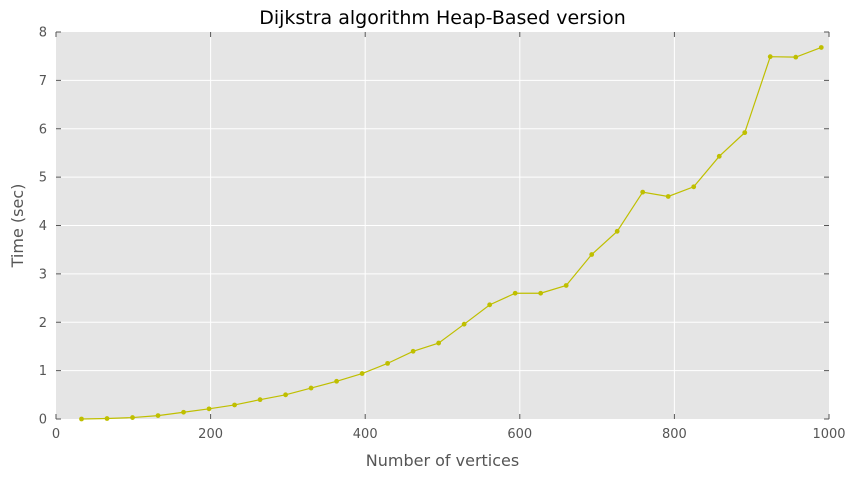 The height and width of the screenshot is (479, 857). What do you see at coordinates (442, 460) in the screenshot?
I see `x-axis-label: Number of vertices` at bounding box center [442, 460].